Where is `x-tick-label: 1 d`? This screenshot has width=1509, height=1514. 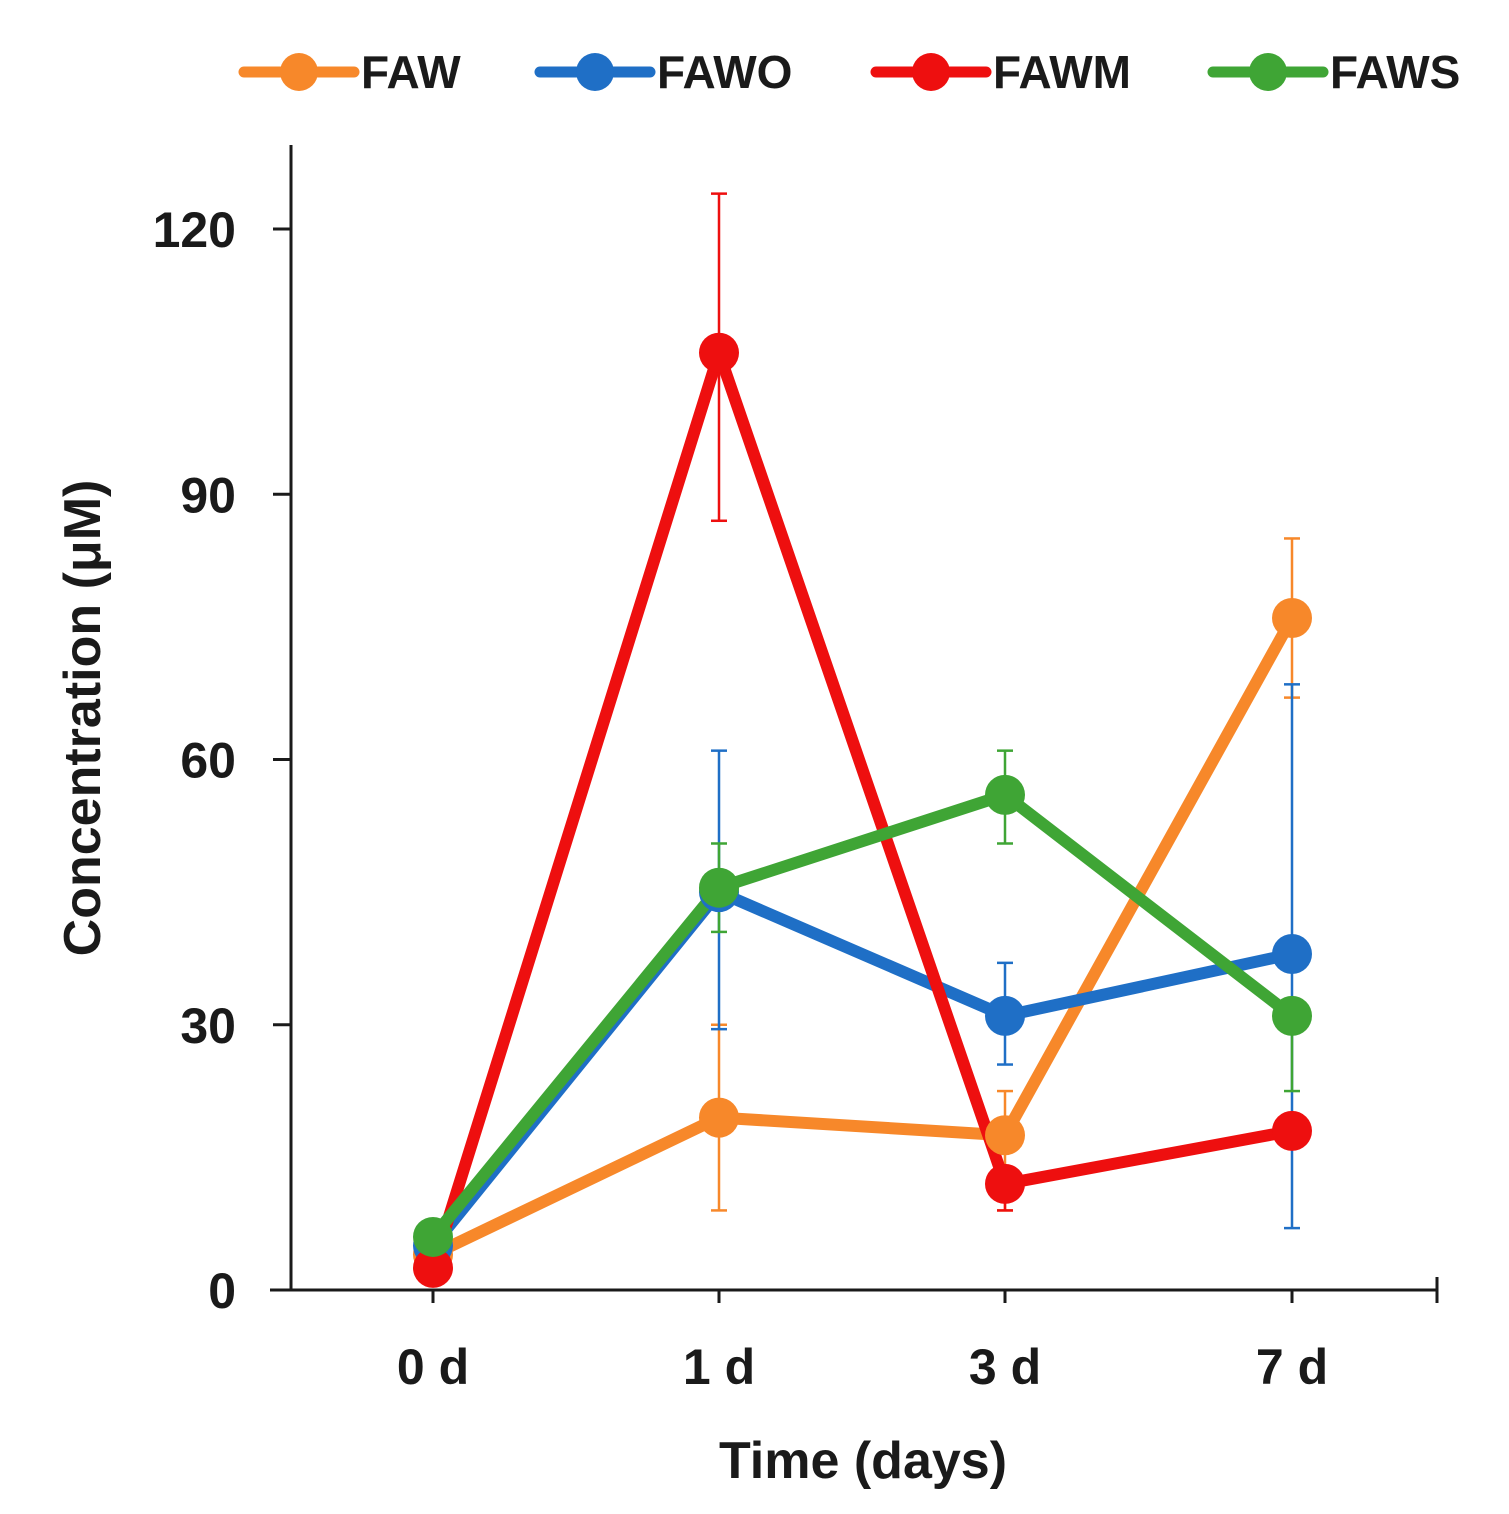 x-tick-label: 1 d is located at coordinates (719, 1367).